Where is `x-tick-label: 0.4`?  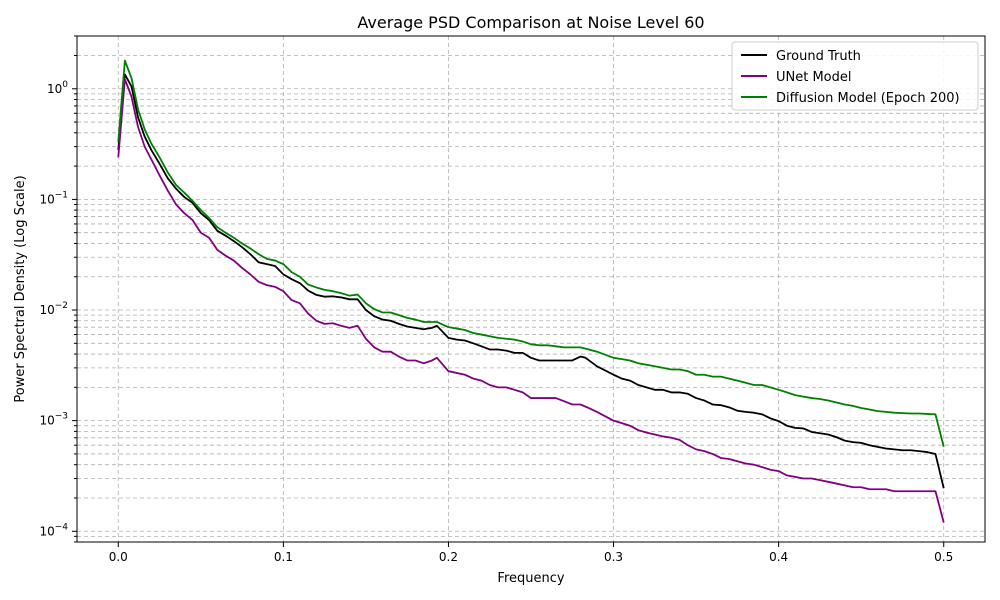 x-tick-label: 0.4 is located at coordinates (778, 557).